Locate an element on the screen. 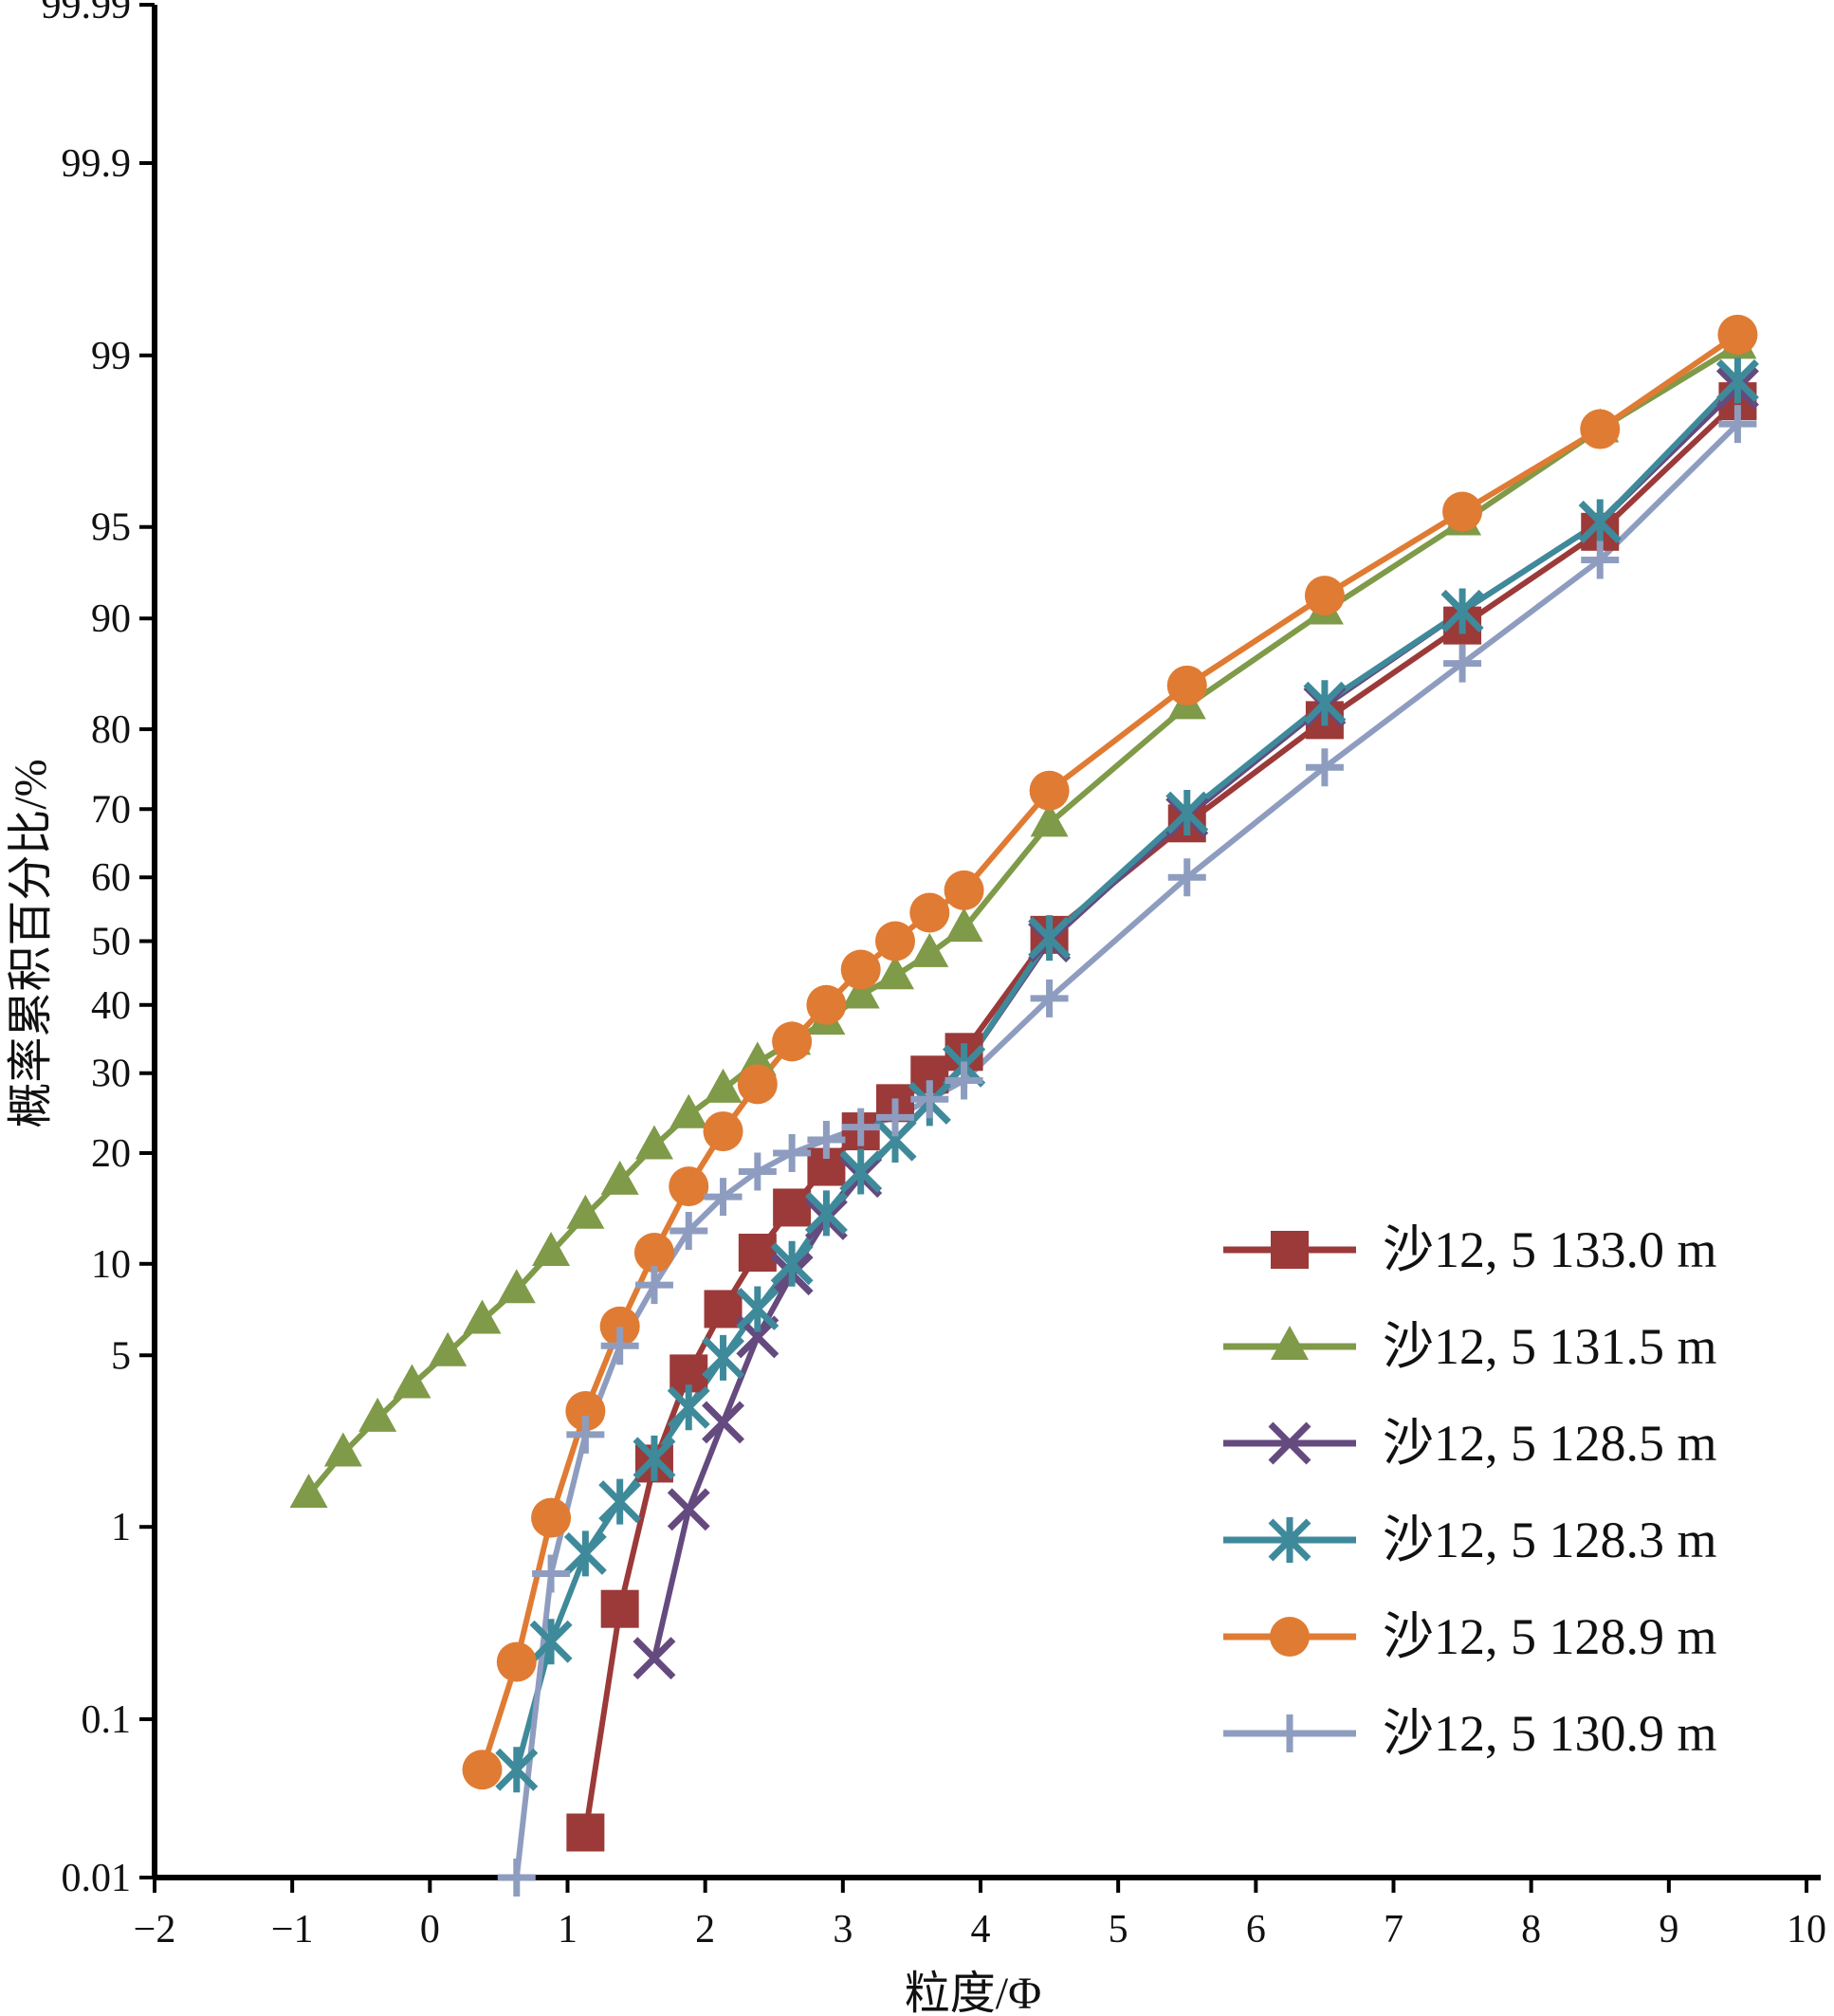 The height and width of the screenshot is (2016, 1834). y-tick-label: 60 is located at coordinates (111, 878).